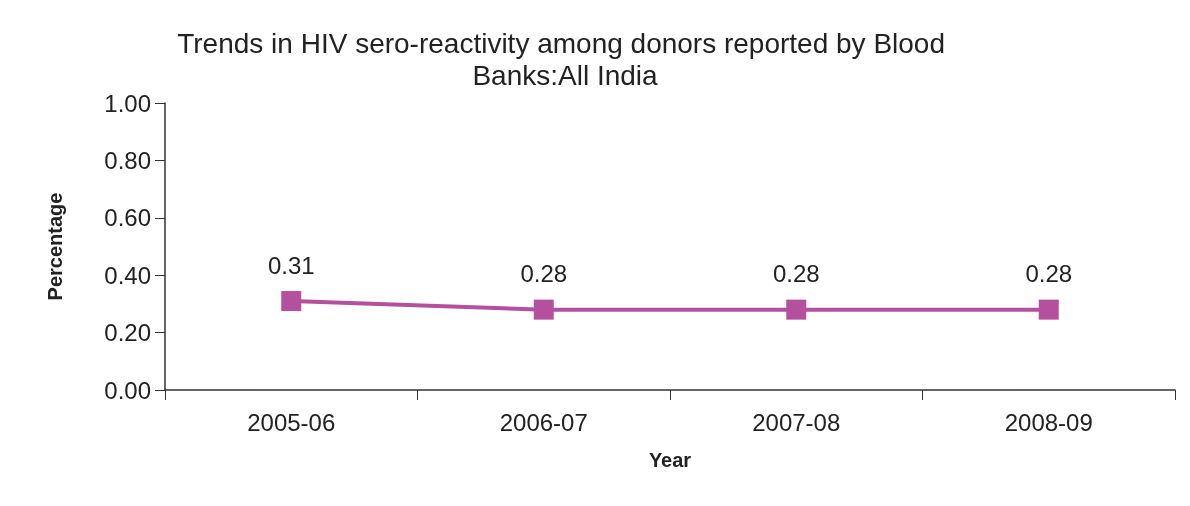 The image size is (1190, 506). Describe the element at coordinates (127, 103) in the screenshot. I see `y-tick-label: 1.00` at that location.